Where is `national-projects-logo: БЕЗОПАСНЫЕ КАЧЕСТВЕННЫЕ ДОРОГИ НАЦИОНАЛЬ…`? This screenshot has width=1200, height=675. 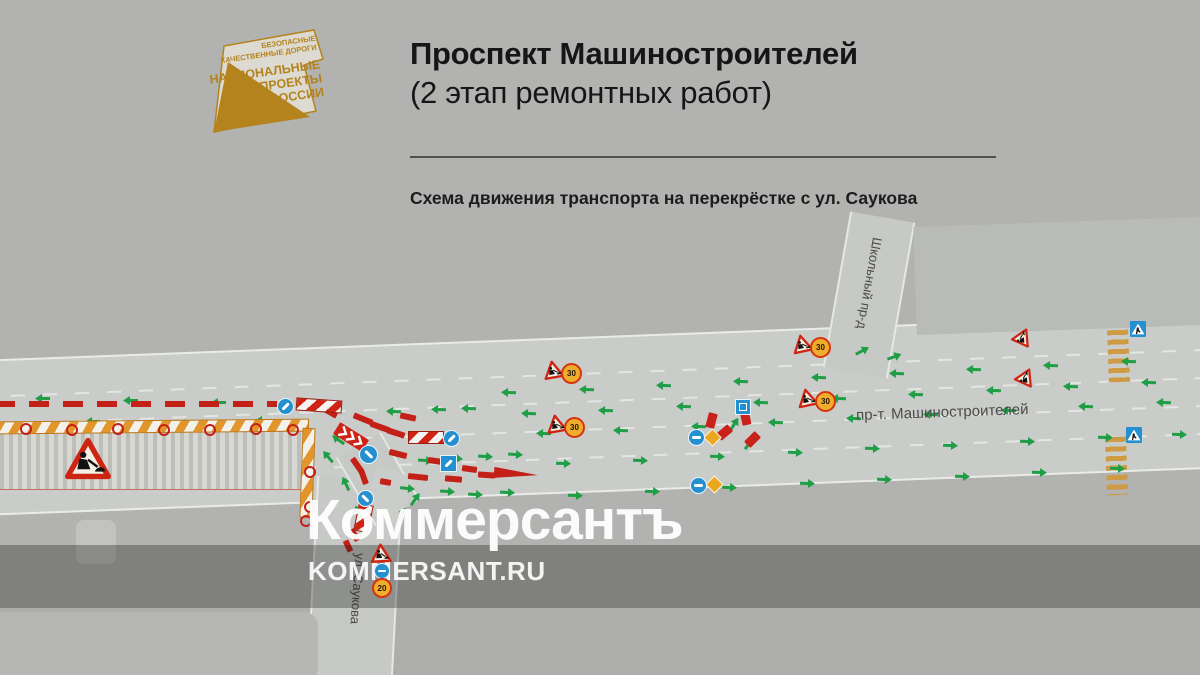
national-projects-logo: БЕЗОПАСНЫЕ КАЧЕСТВЕННЫЕ ДОРОГИ НАЦИОНАЛЬ… is located at coordinates (267, 81).